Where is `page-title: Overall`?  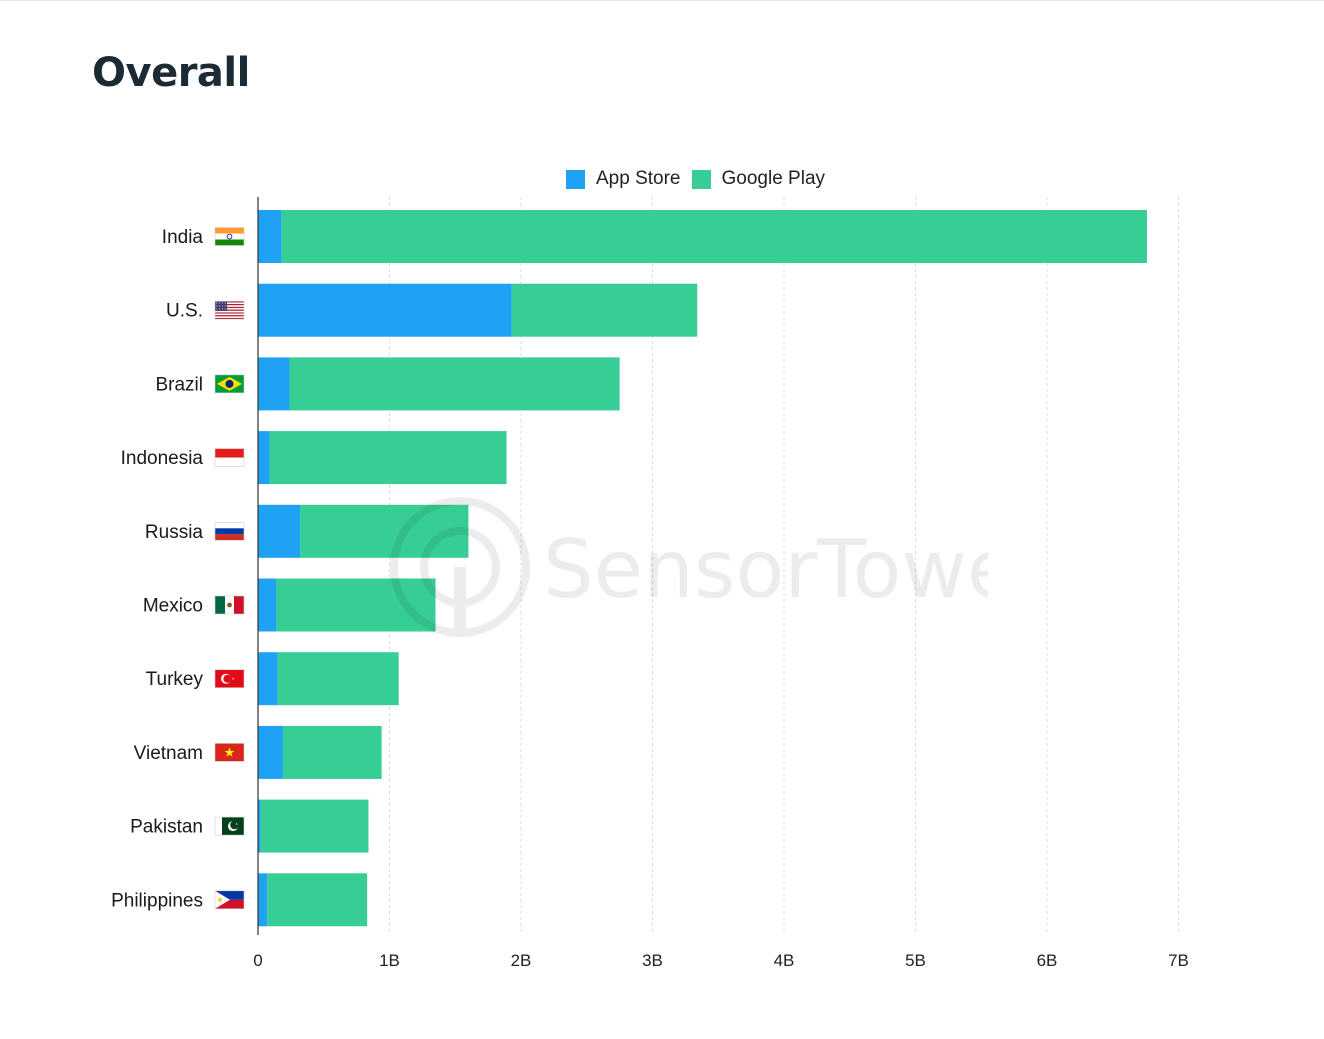
page-title: Overall is located at coordinates (171, 73).